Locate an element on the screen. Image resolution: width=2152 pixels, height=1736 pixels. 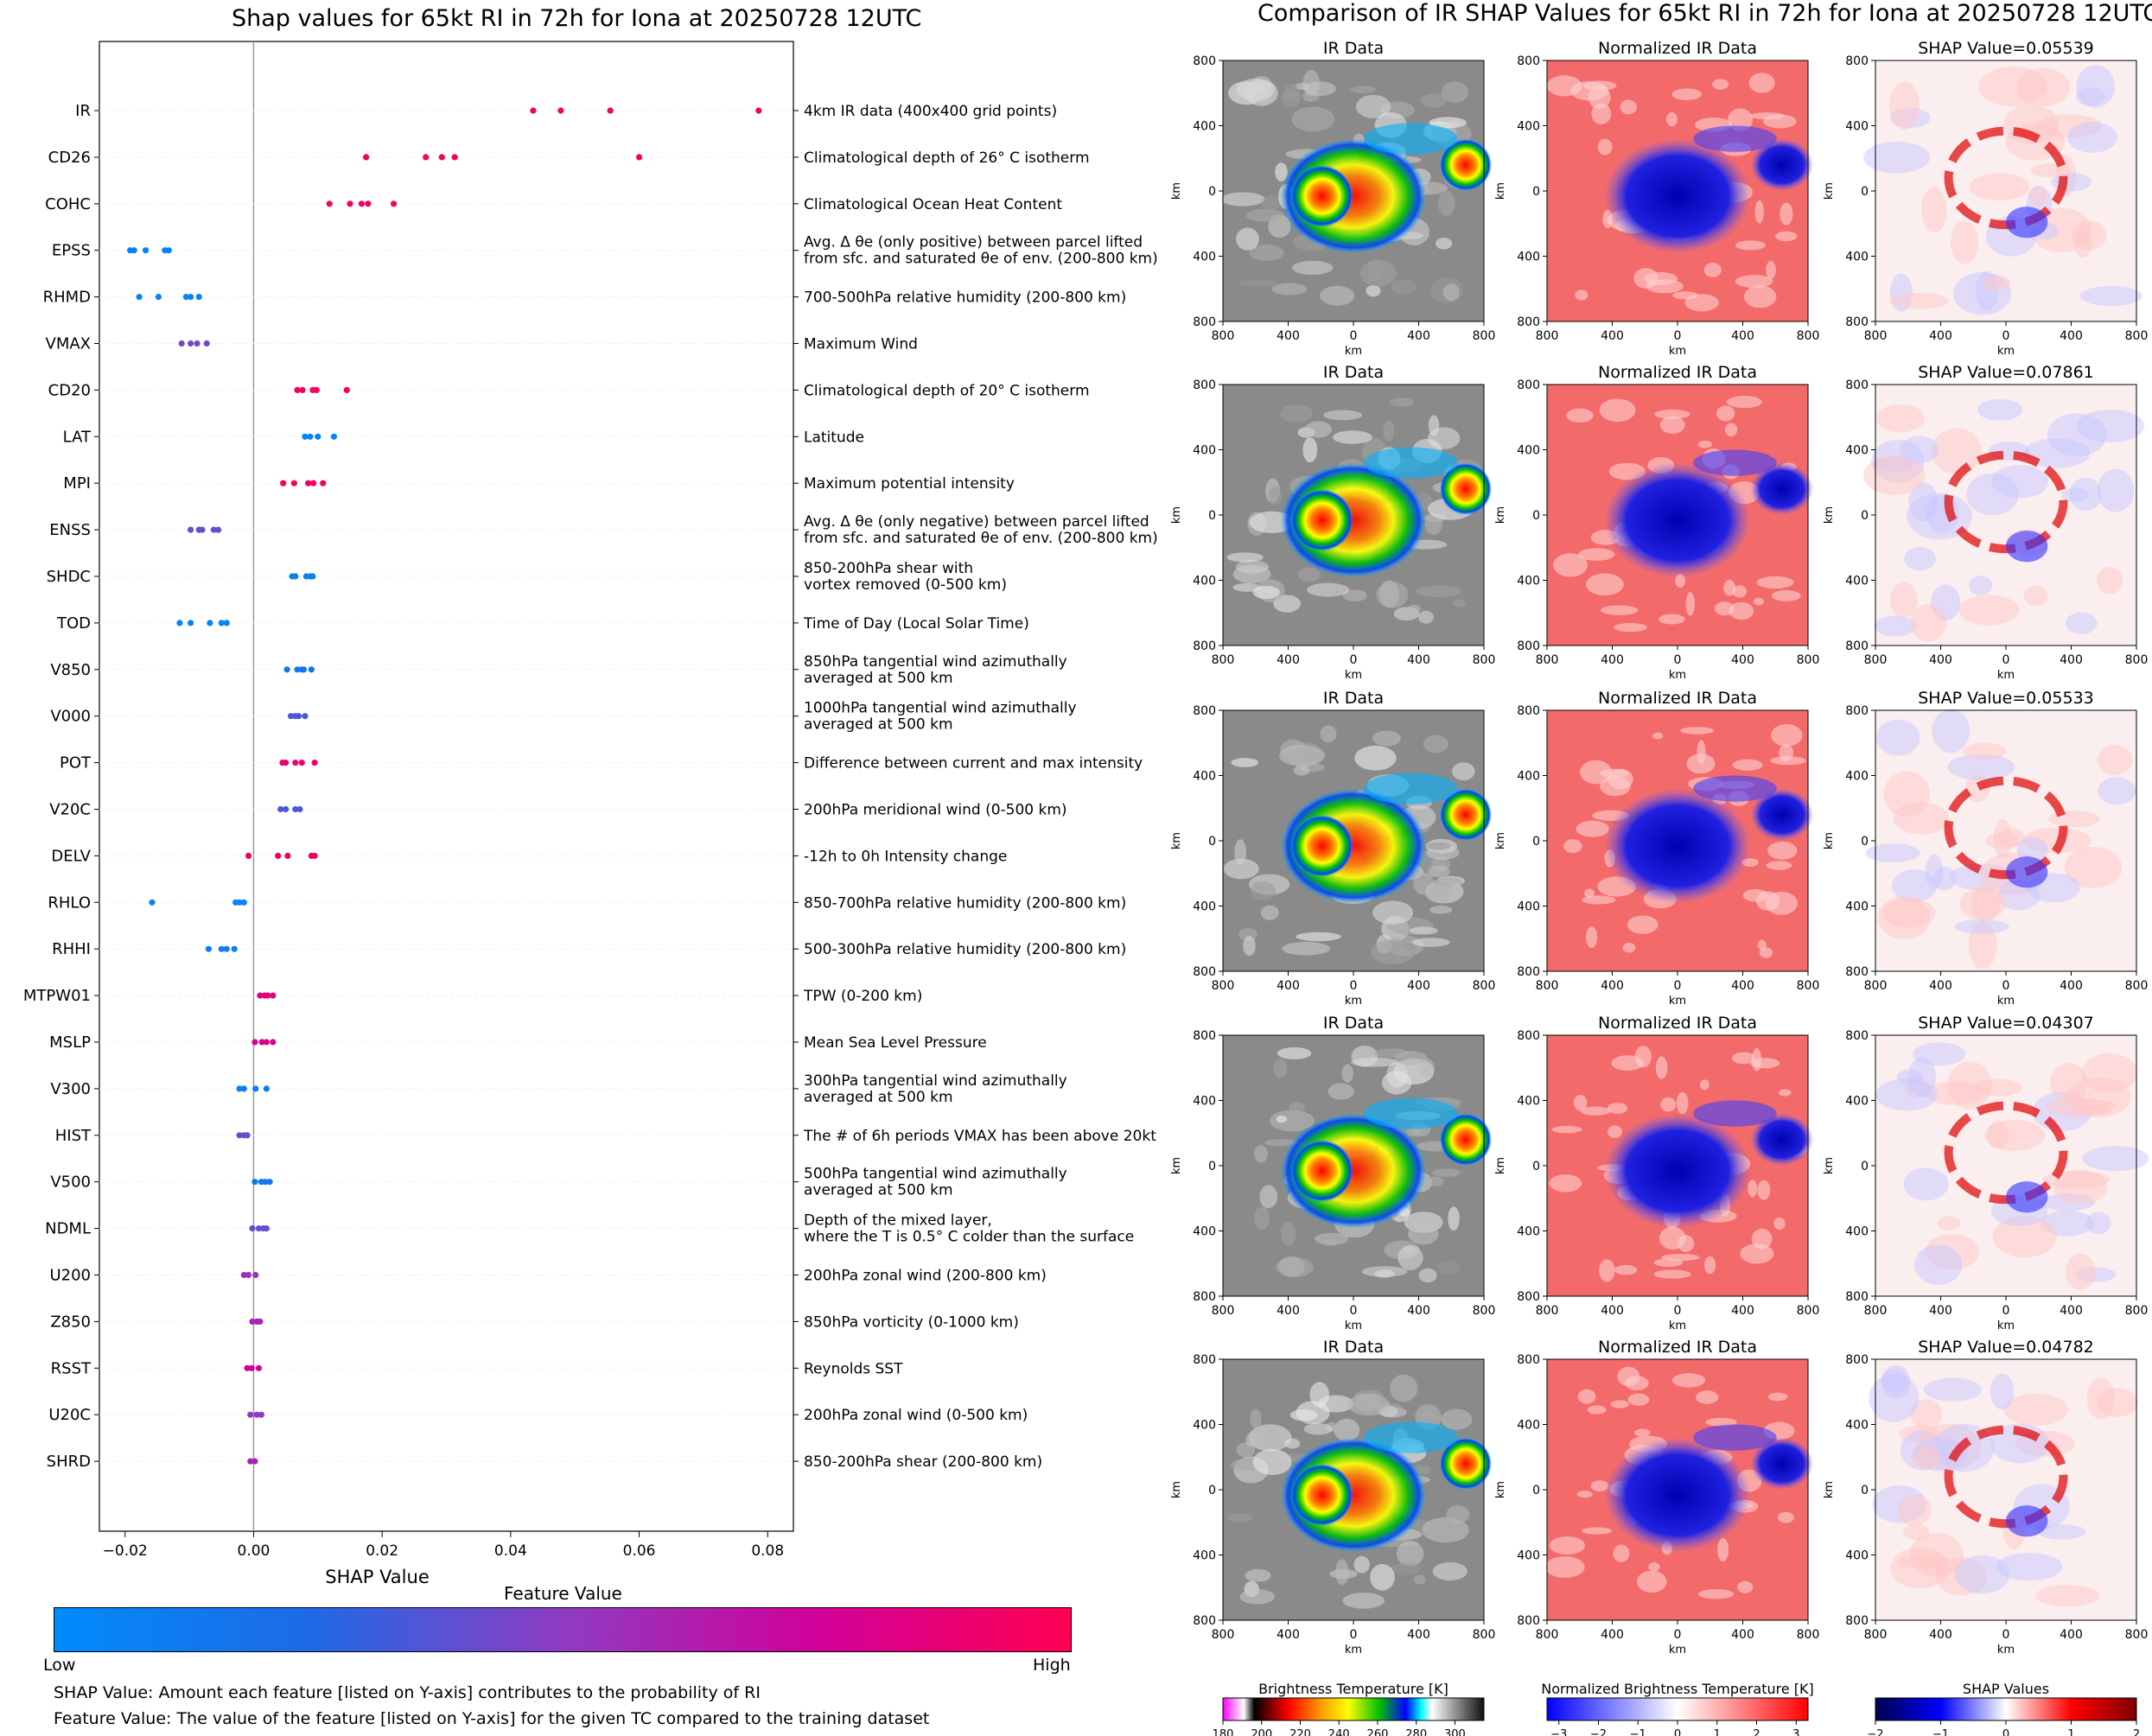
shap-ring is located at coordinates (2006, 1477).